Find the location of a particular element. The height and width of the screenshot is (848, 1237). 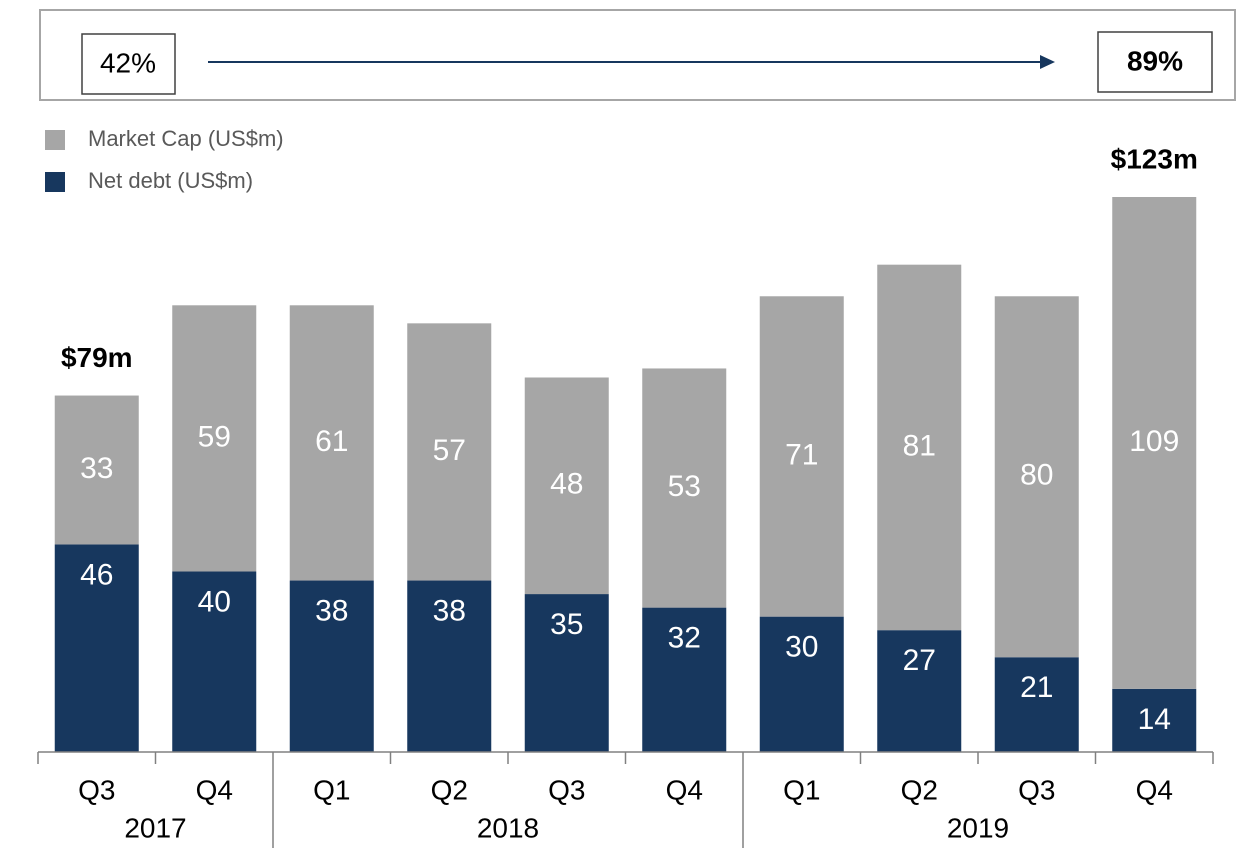

start-label: 42% is located at coordinates (128, 62).